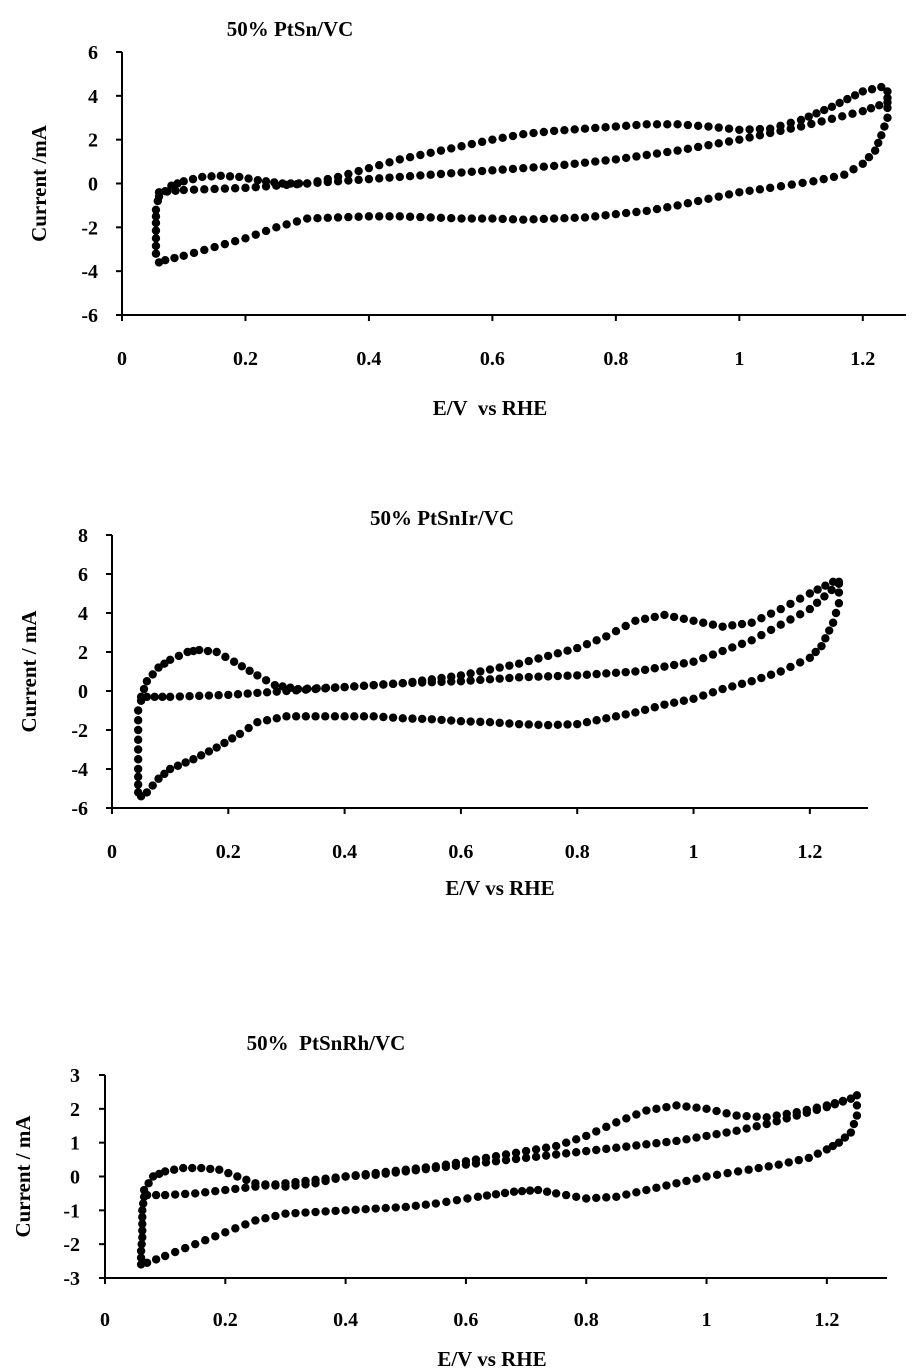 Image resolution: width=914 pixels, height=1369 pixels. I want to click on y-tick-label: 1, so click(75, 1144).